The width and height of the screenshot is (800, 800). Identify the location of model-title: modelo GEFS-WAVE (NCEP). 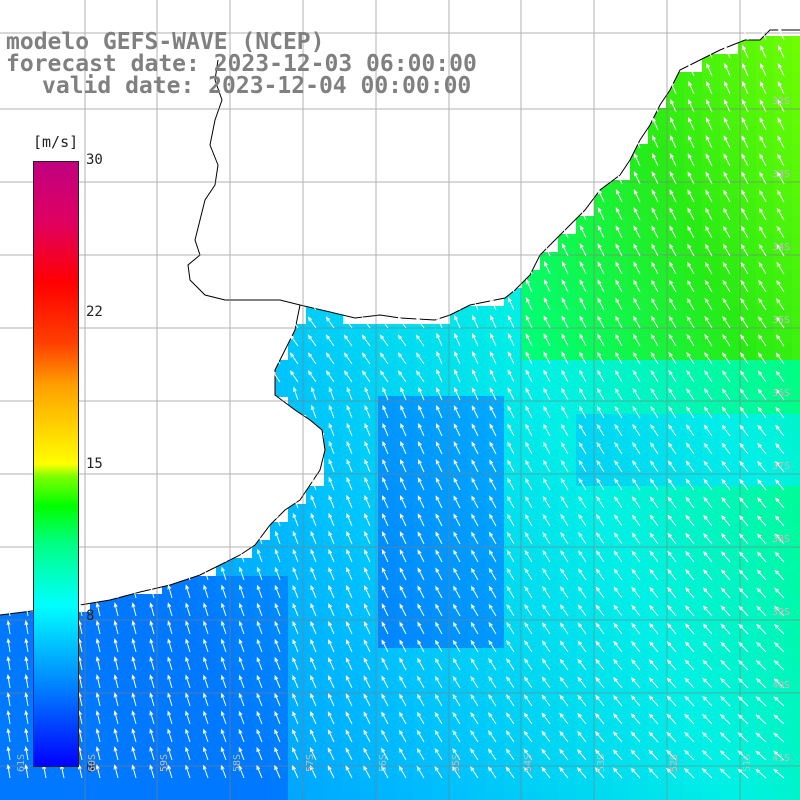
(165, 42).